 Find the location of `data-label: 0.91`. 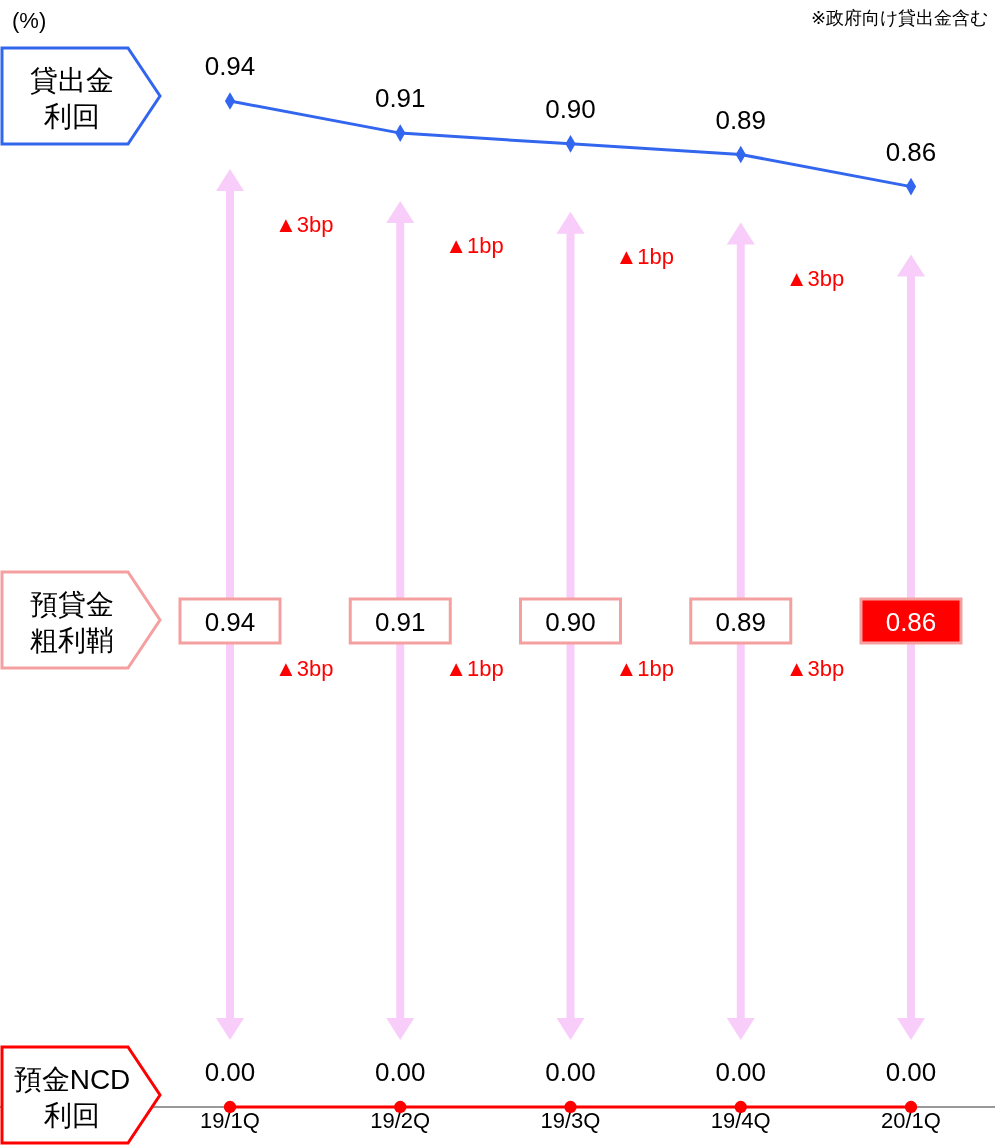

data-label: 0.91 is located at coordinates (400, 98).